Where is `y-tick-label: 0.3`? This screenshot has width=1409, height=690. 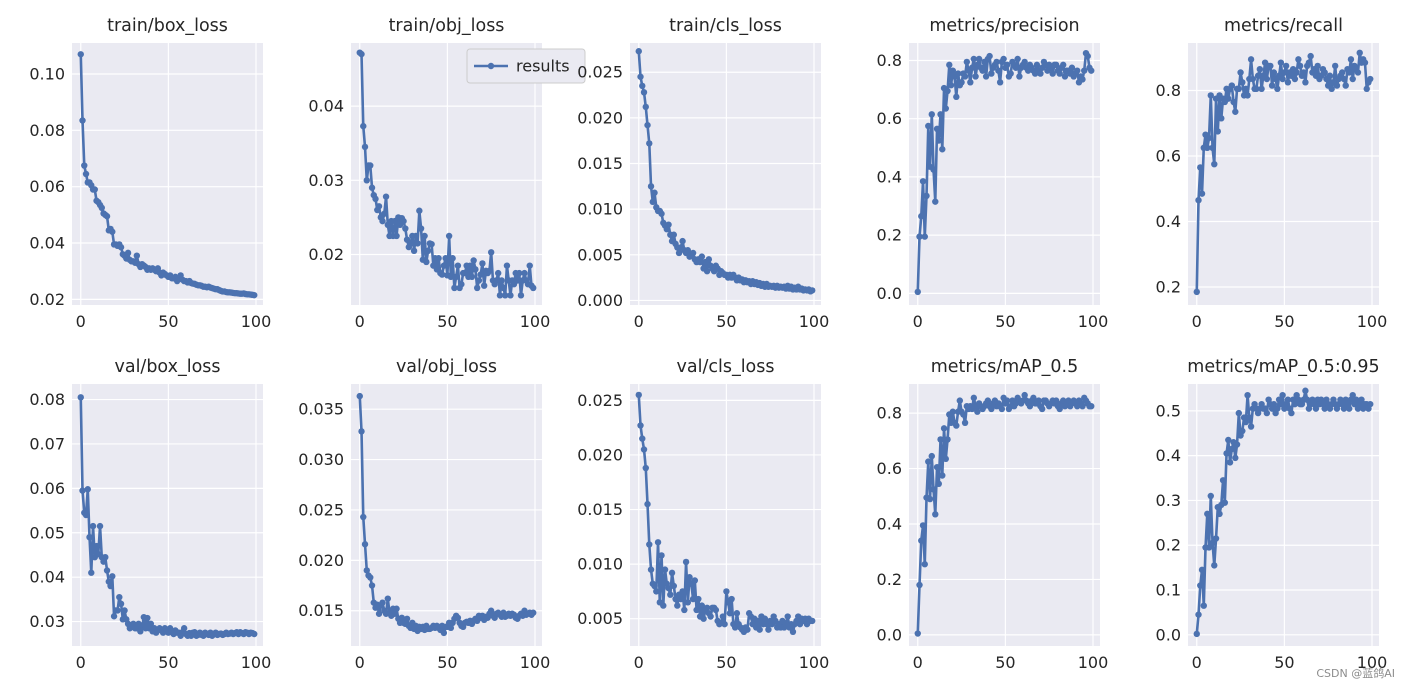 y-tick-label: 0.3 is located at coordinates (1168, 500).